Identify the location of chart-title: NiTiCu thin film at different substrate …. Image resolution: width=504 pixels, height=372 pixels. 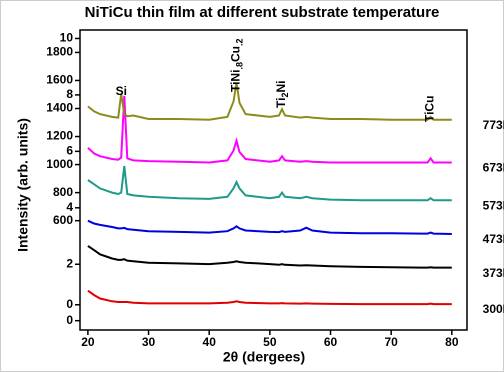
(262, 12).